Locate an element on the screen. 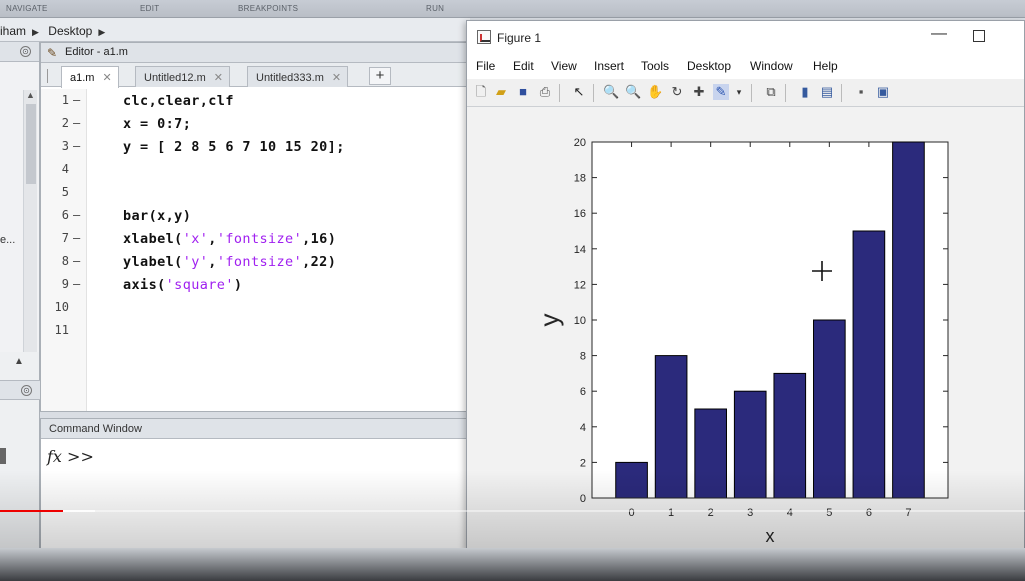  code-line: axis('square') is located at coordinates (182, 285).